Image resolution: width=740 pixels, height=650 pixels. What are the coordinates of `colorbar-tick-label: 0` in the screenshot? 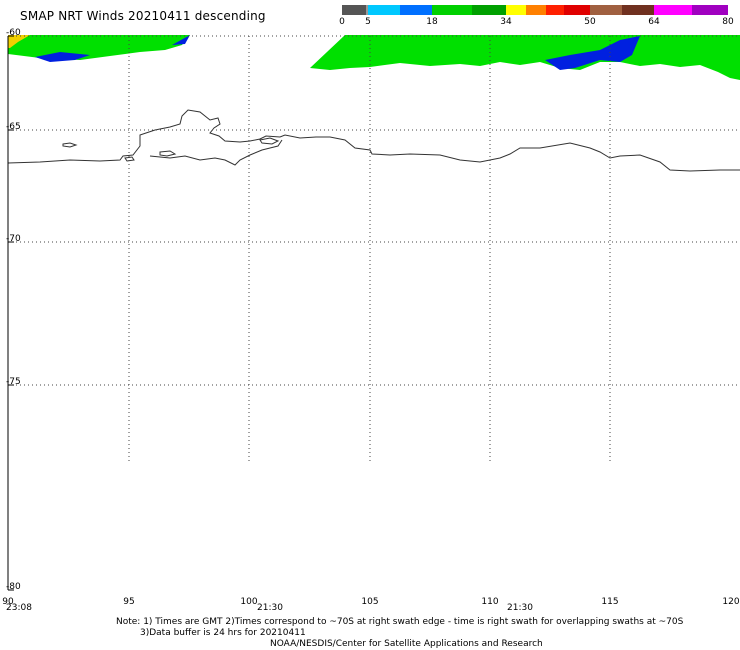 It's located at (342, 22).